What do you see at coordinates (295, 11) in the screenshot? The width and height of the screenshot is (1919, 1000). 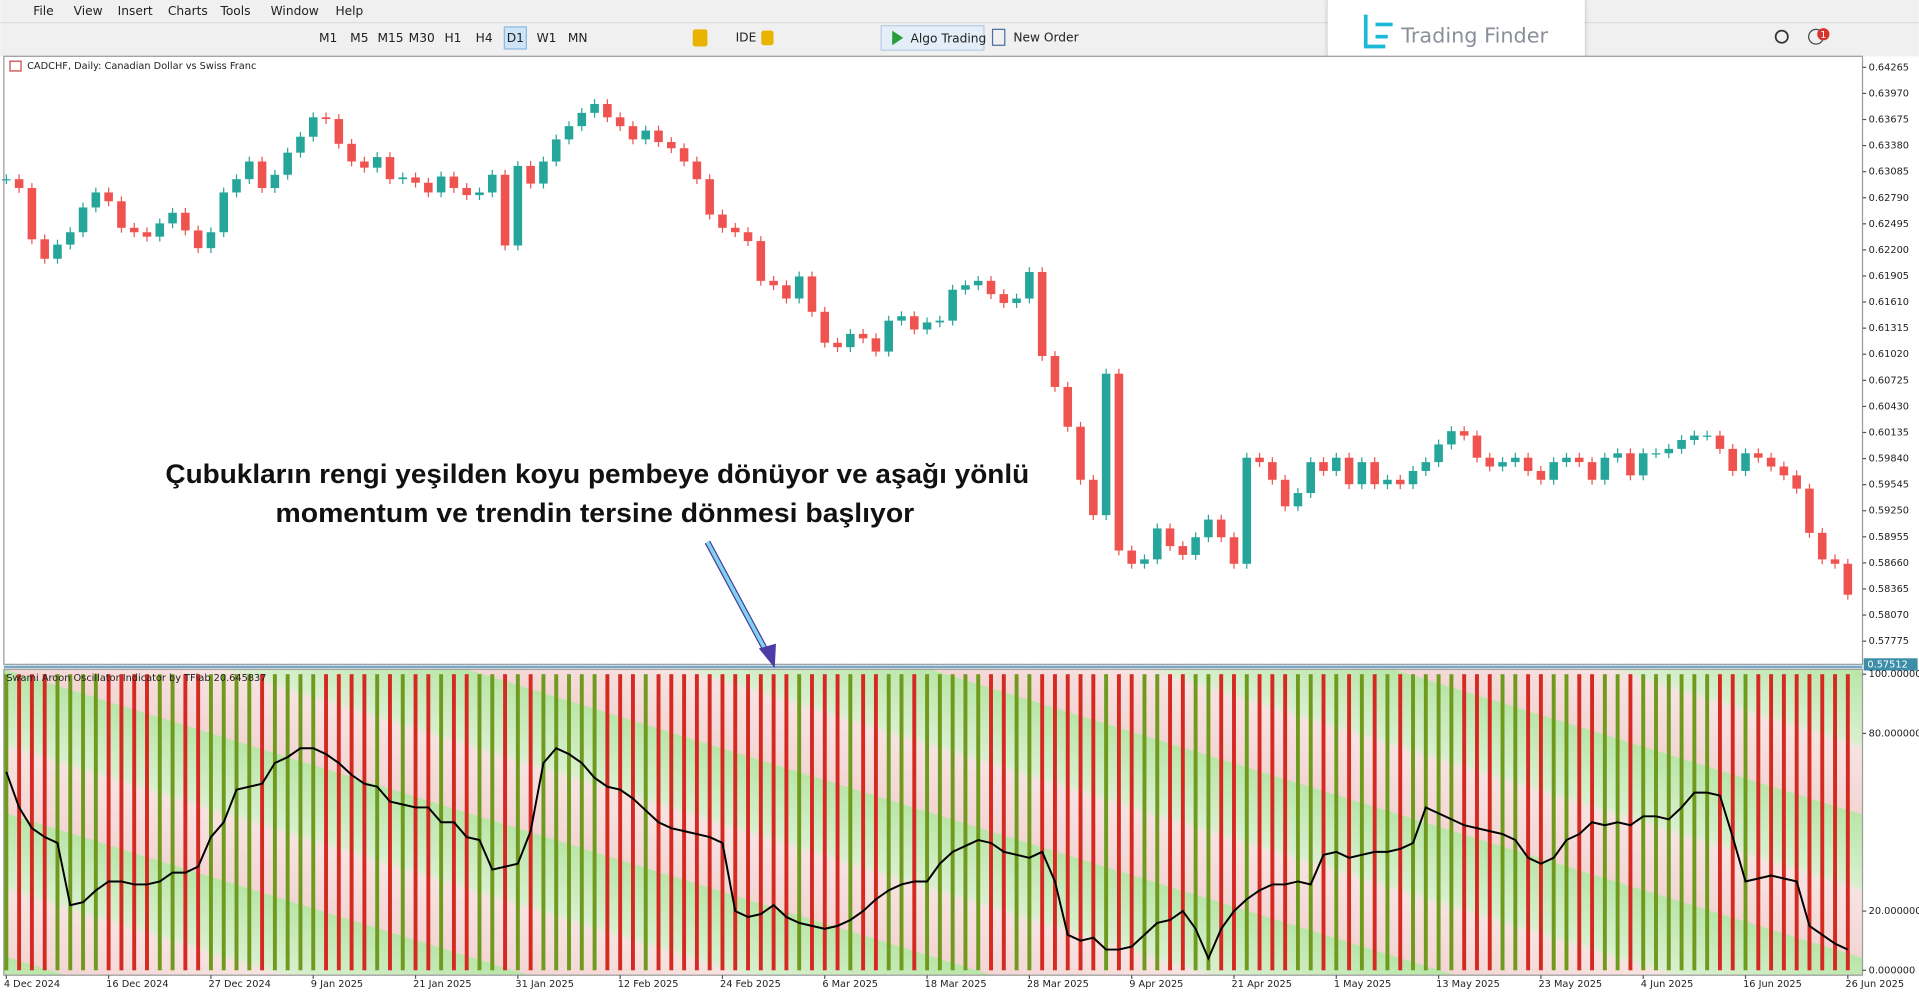 I see `menu-item: Window` at bounding box center [295, 11].